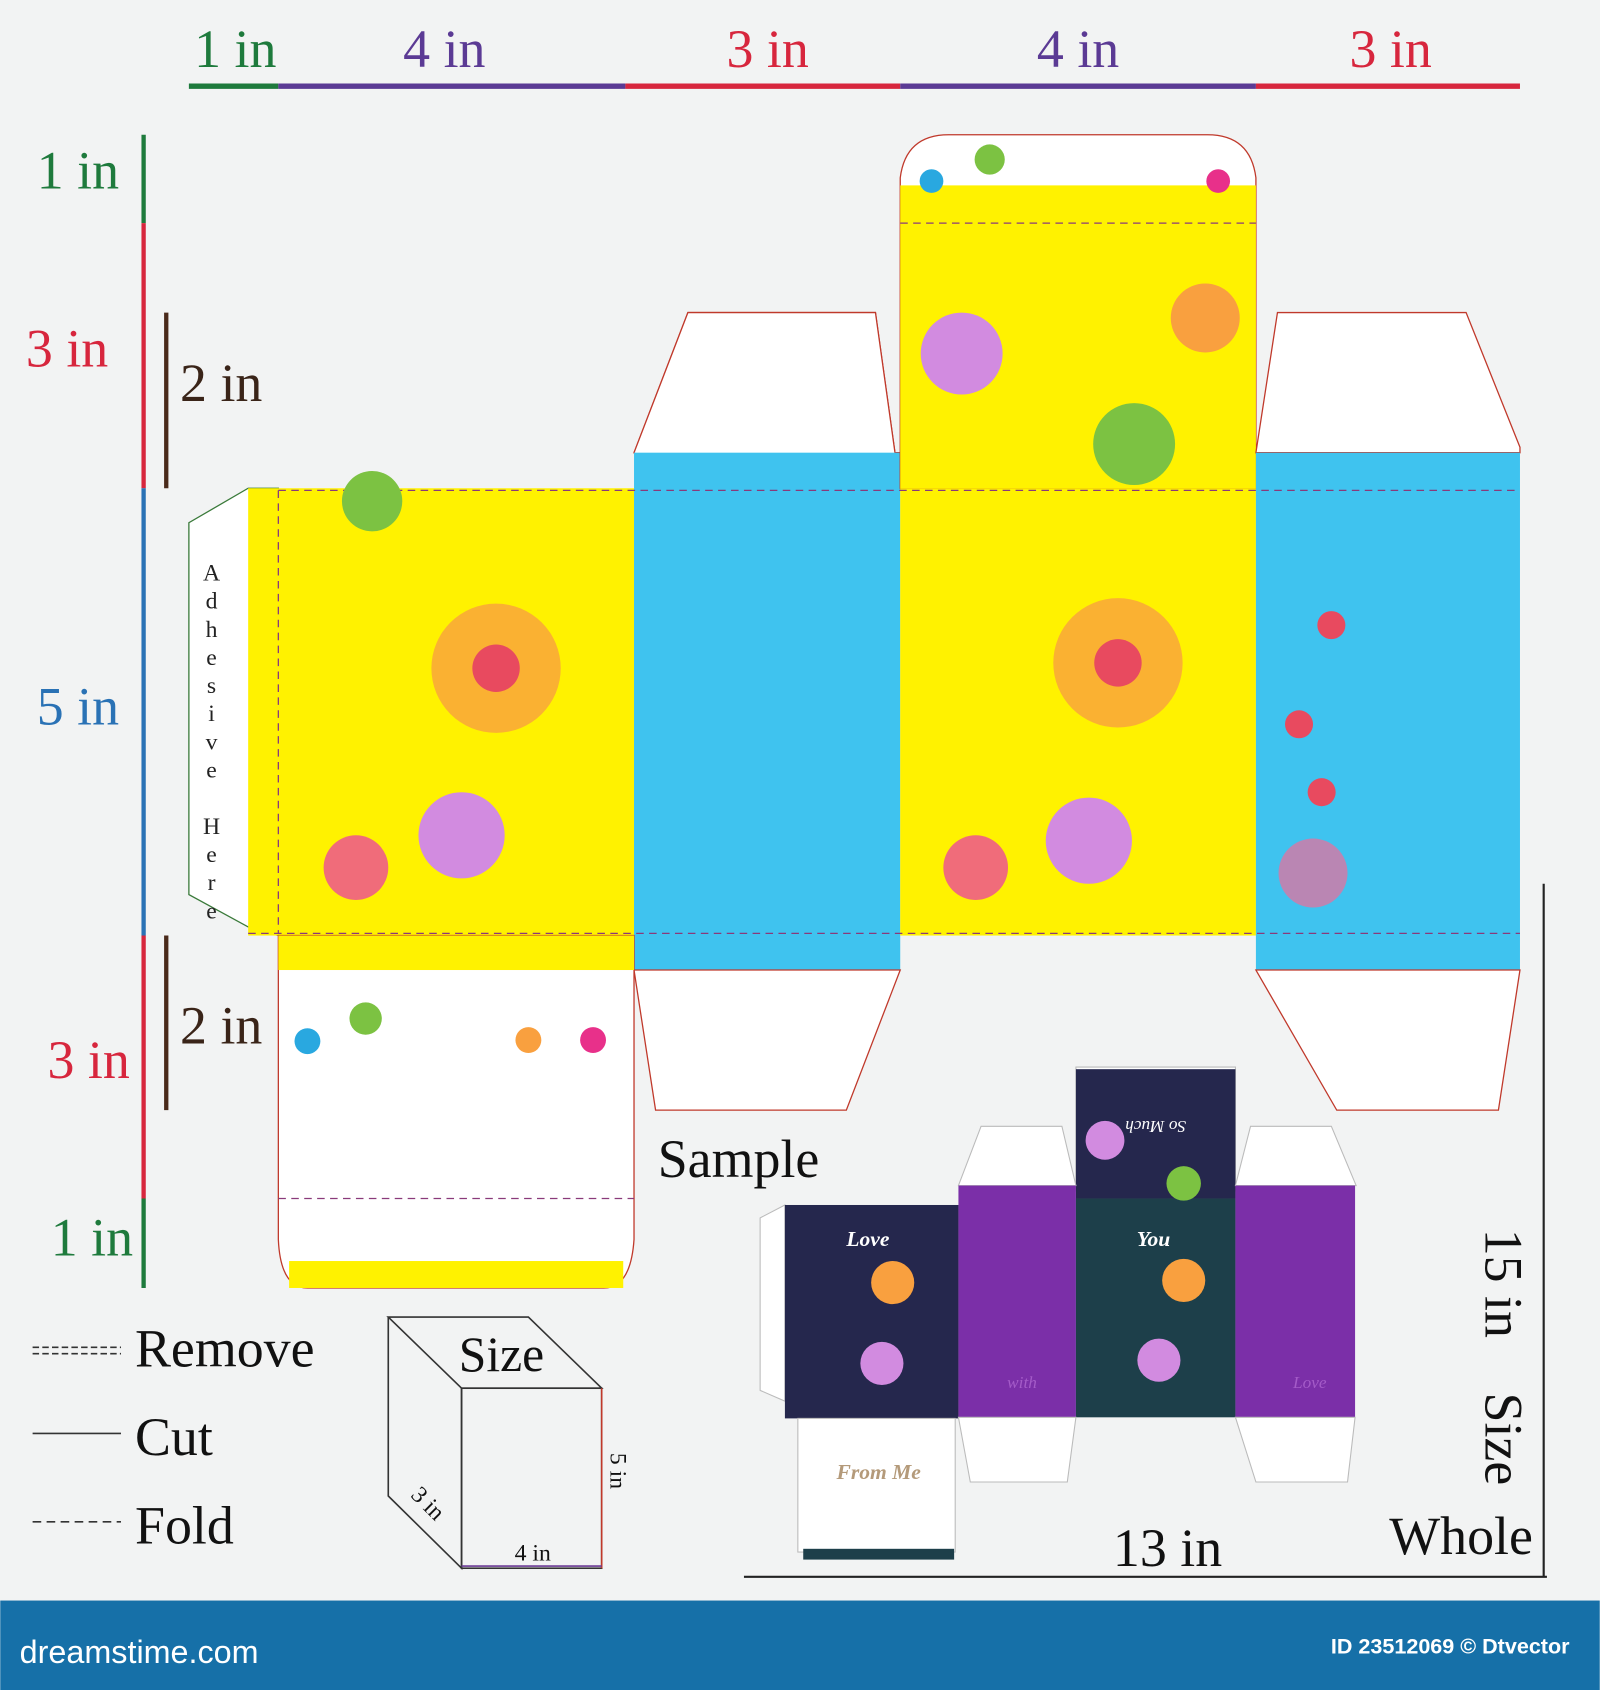 The width and height of the screenshot is (1600, 1690). Describe the element at coordinates (76, 1434) in the screenshot. I see `legend` at that location.